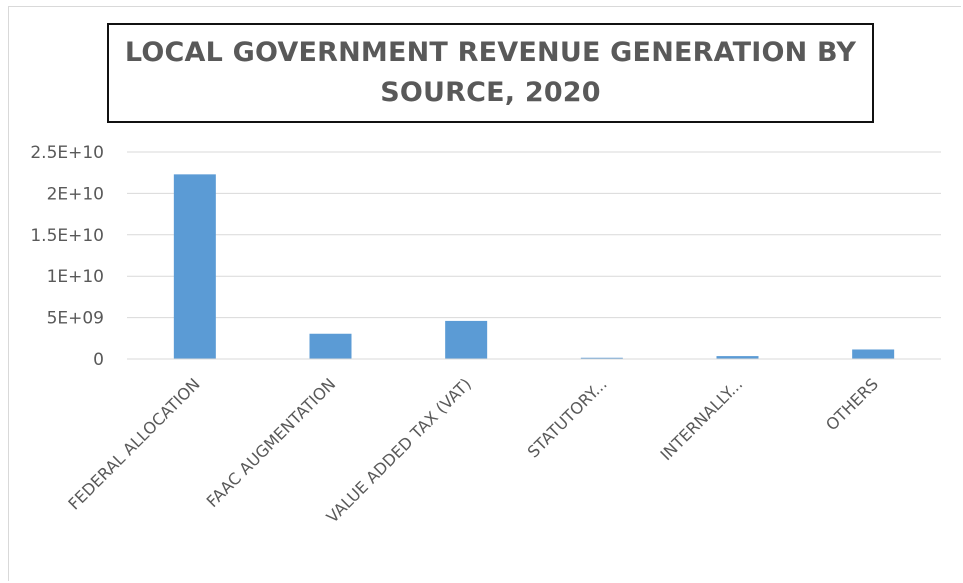 Image resolution: width=963 pixels, height=583 pixels. Describe the element at coordinates (133, 443) in the screenshot. I see `x-category-label: FEDERAL ALLOCATION` at that location.